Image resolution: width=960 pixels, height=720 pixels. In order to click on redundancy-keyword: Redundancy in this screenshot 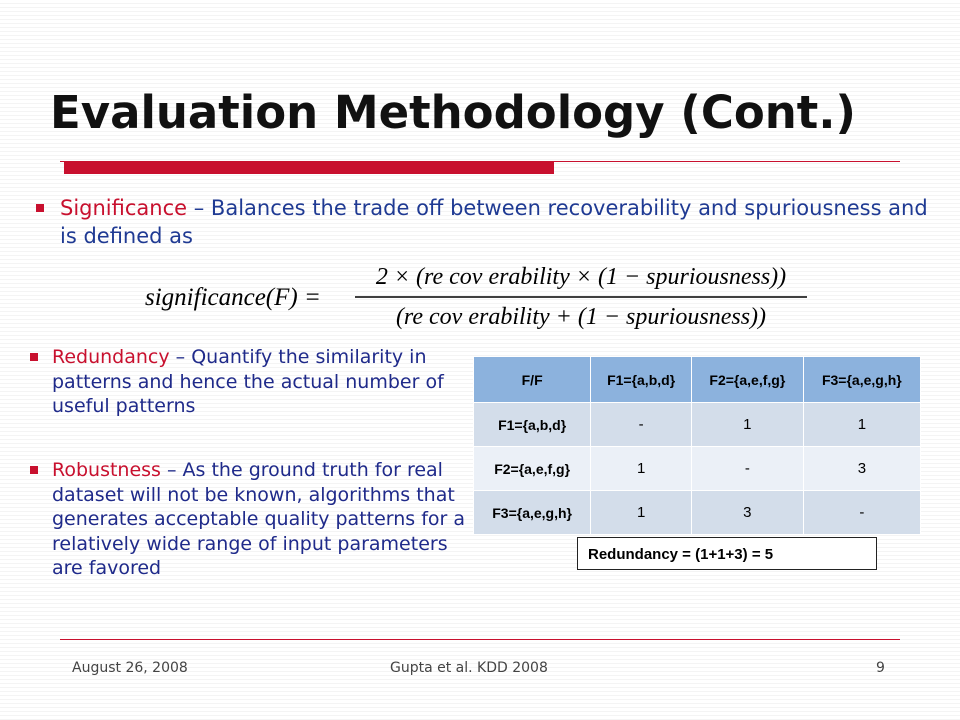, I will do `click(111, 357)`.